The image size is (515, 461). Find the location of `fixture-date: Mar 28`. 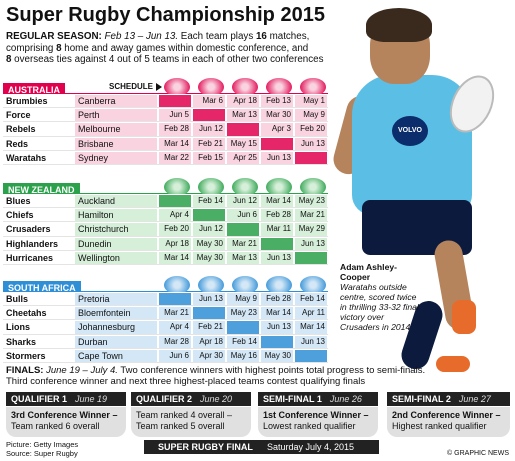

fixture-date: Mar 28 is located at coordinates (175, 341).